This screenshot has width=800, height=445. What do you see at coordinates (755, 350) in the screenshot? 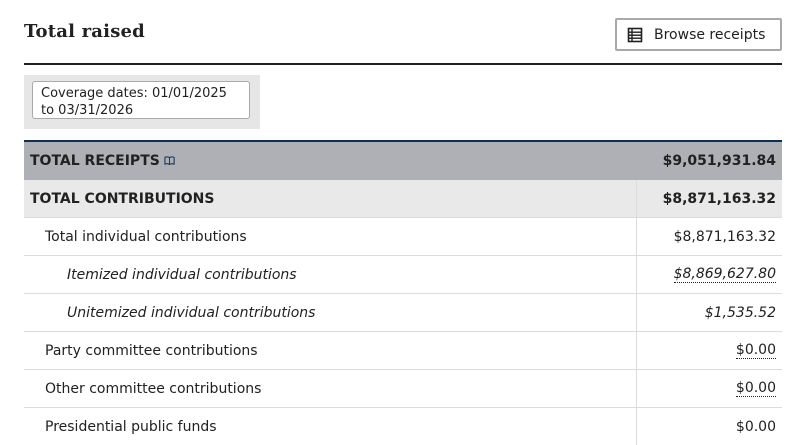
I see `party-committee-value-link: $0.00` at bounding box center [755, 350].